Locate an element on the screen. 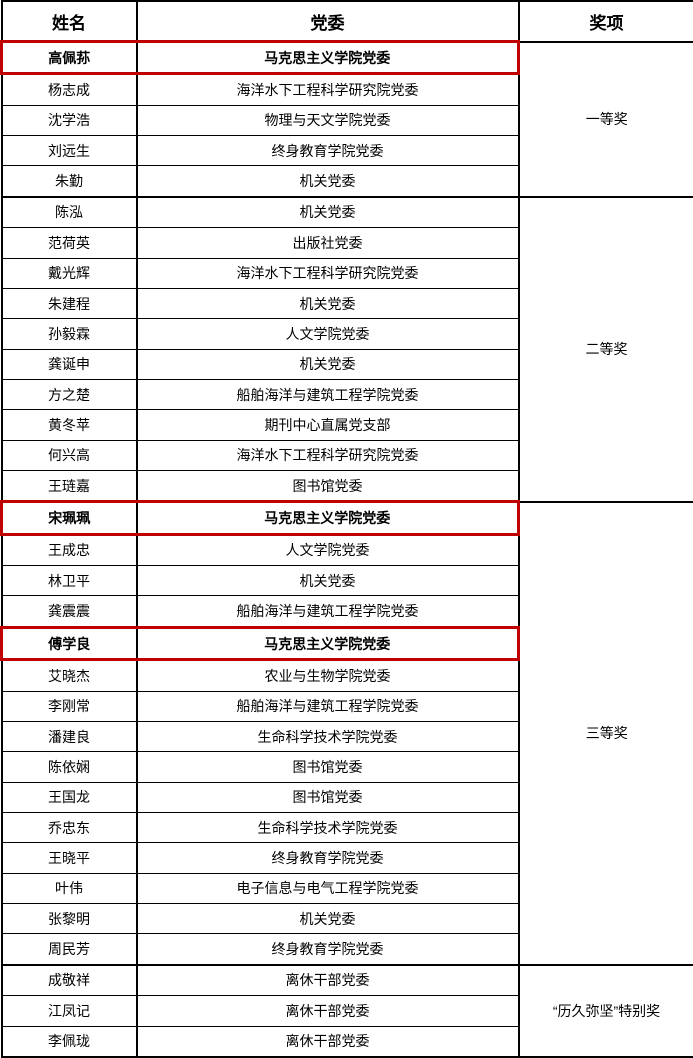 The height and width of the screenshot is (1058, 693). award-cell: 二等奖 is located at coordinates (606, 349).